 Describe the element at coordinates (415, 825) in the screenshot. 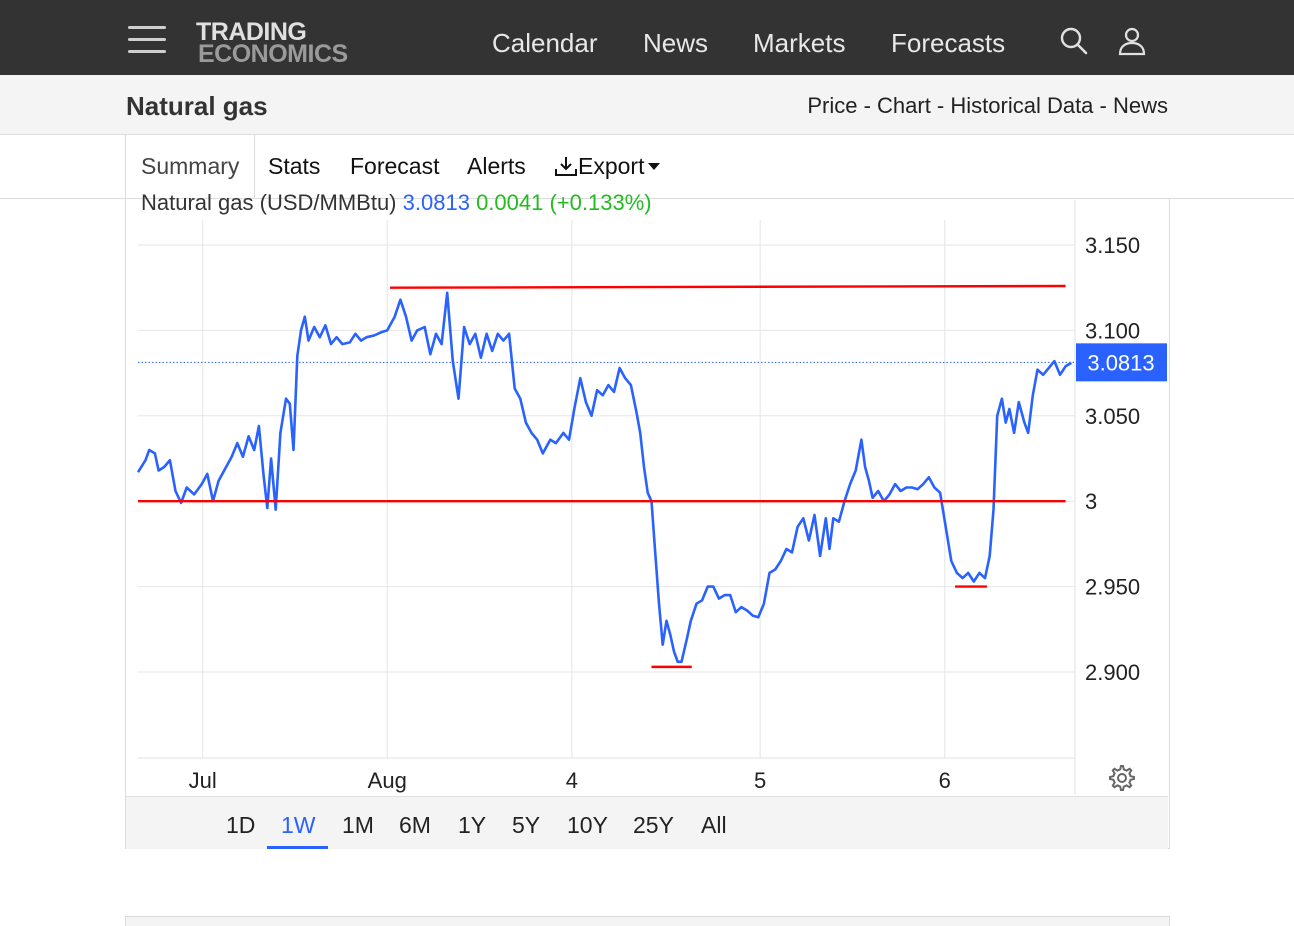

I see `range-6m: 6M` at that location.